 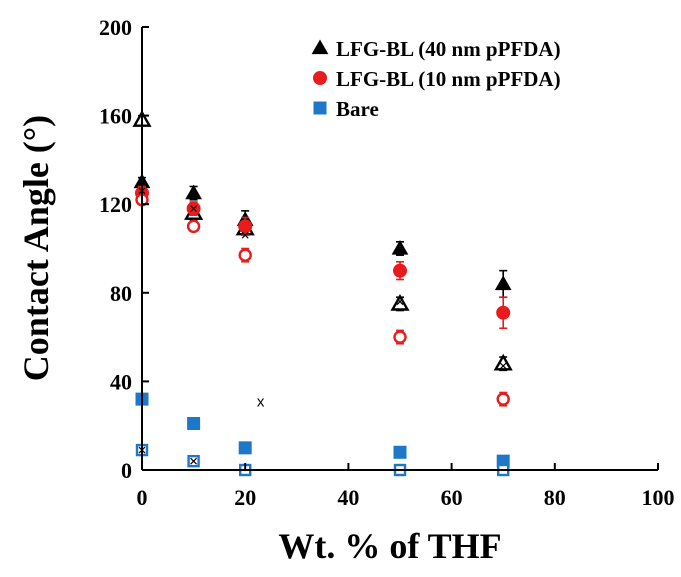 What do you see at coordinates (448, 49) in the screenshot?
I see `legend-label: LFG-BL (40 nm pPFDA)` at bounding box center [448, 49].